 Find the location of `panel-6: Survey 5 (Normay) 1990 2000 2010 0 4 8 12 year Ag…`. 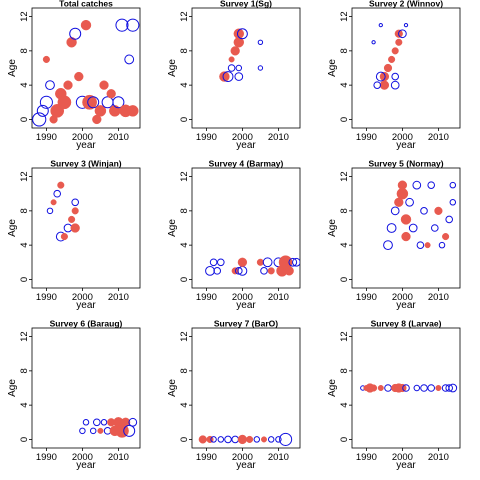

panel-6: Survey 5 (Normay) 1990 2000 2010 0 4 8 12 year Ag… is located at coordinates (394, 235).